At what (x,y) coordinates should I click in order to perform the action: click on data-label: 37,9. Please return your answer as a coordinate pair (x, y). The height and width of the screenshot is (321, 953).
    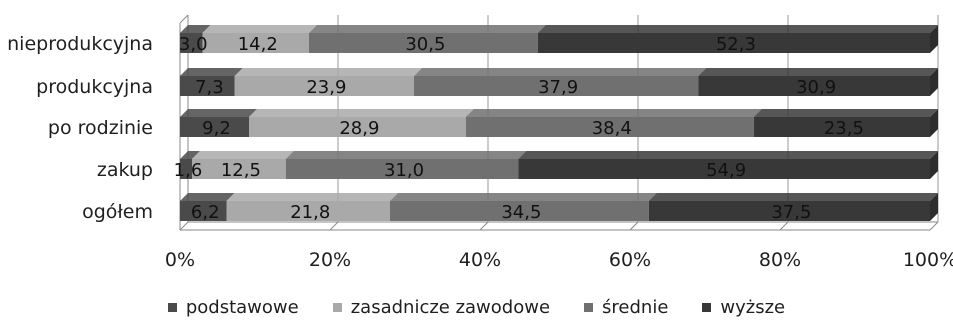
    Looking at the image, I should click on (558, 87).